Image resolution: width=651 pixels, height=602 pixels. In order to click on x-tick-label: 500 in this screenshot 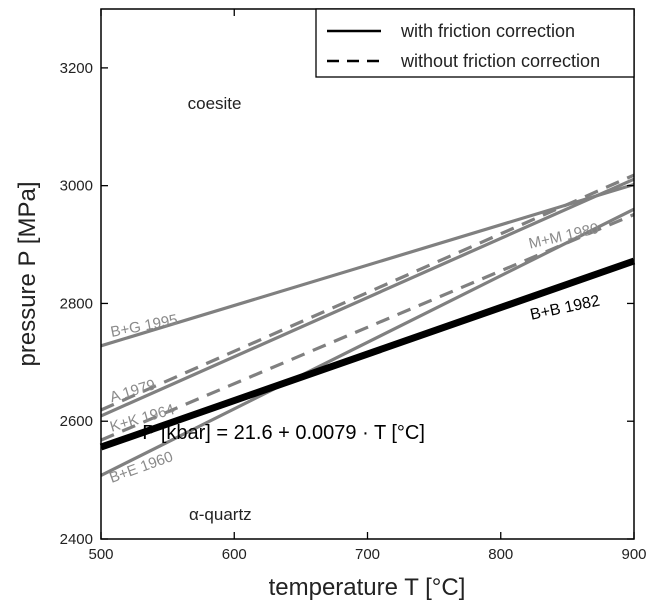, I will do `click(100, 554)`.